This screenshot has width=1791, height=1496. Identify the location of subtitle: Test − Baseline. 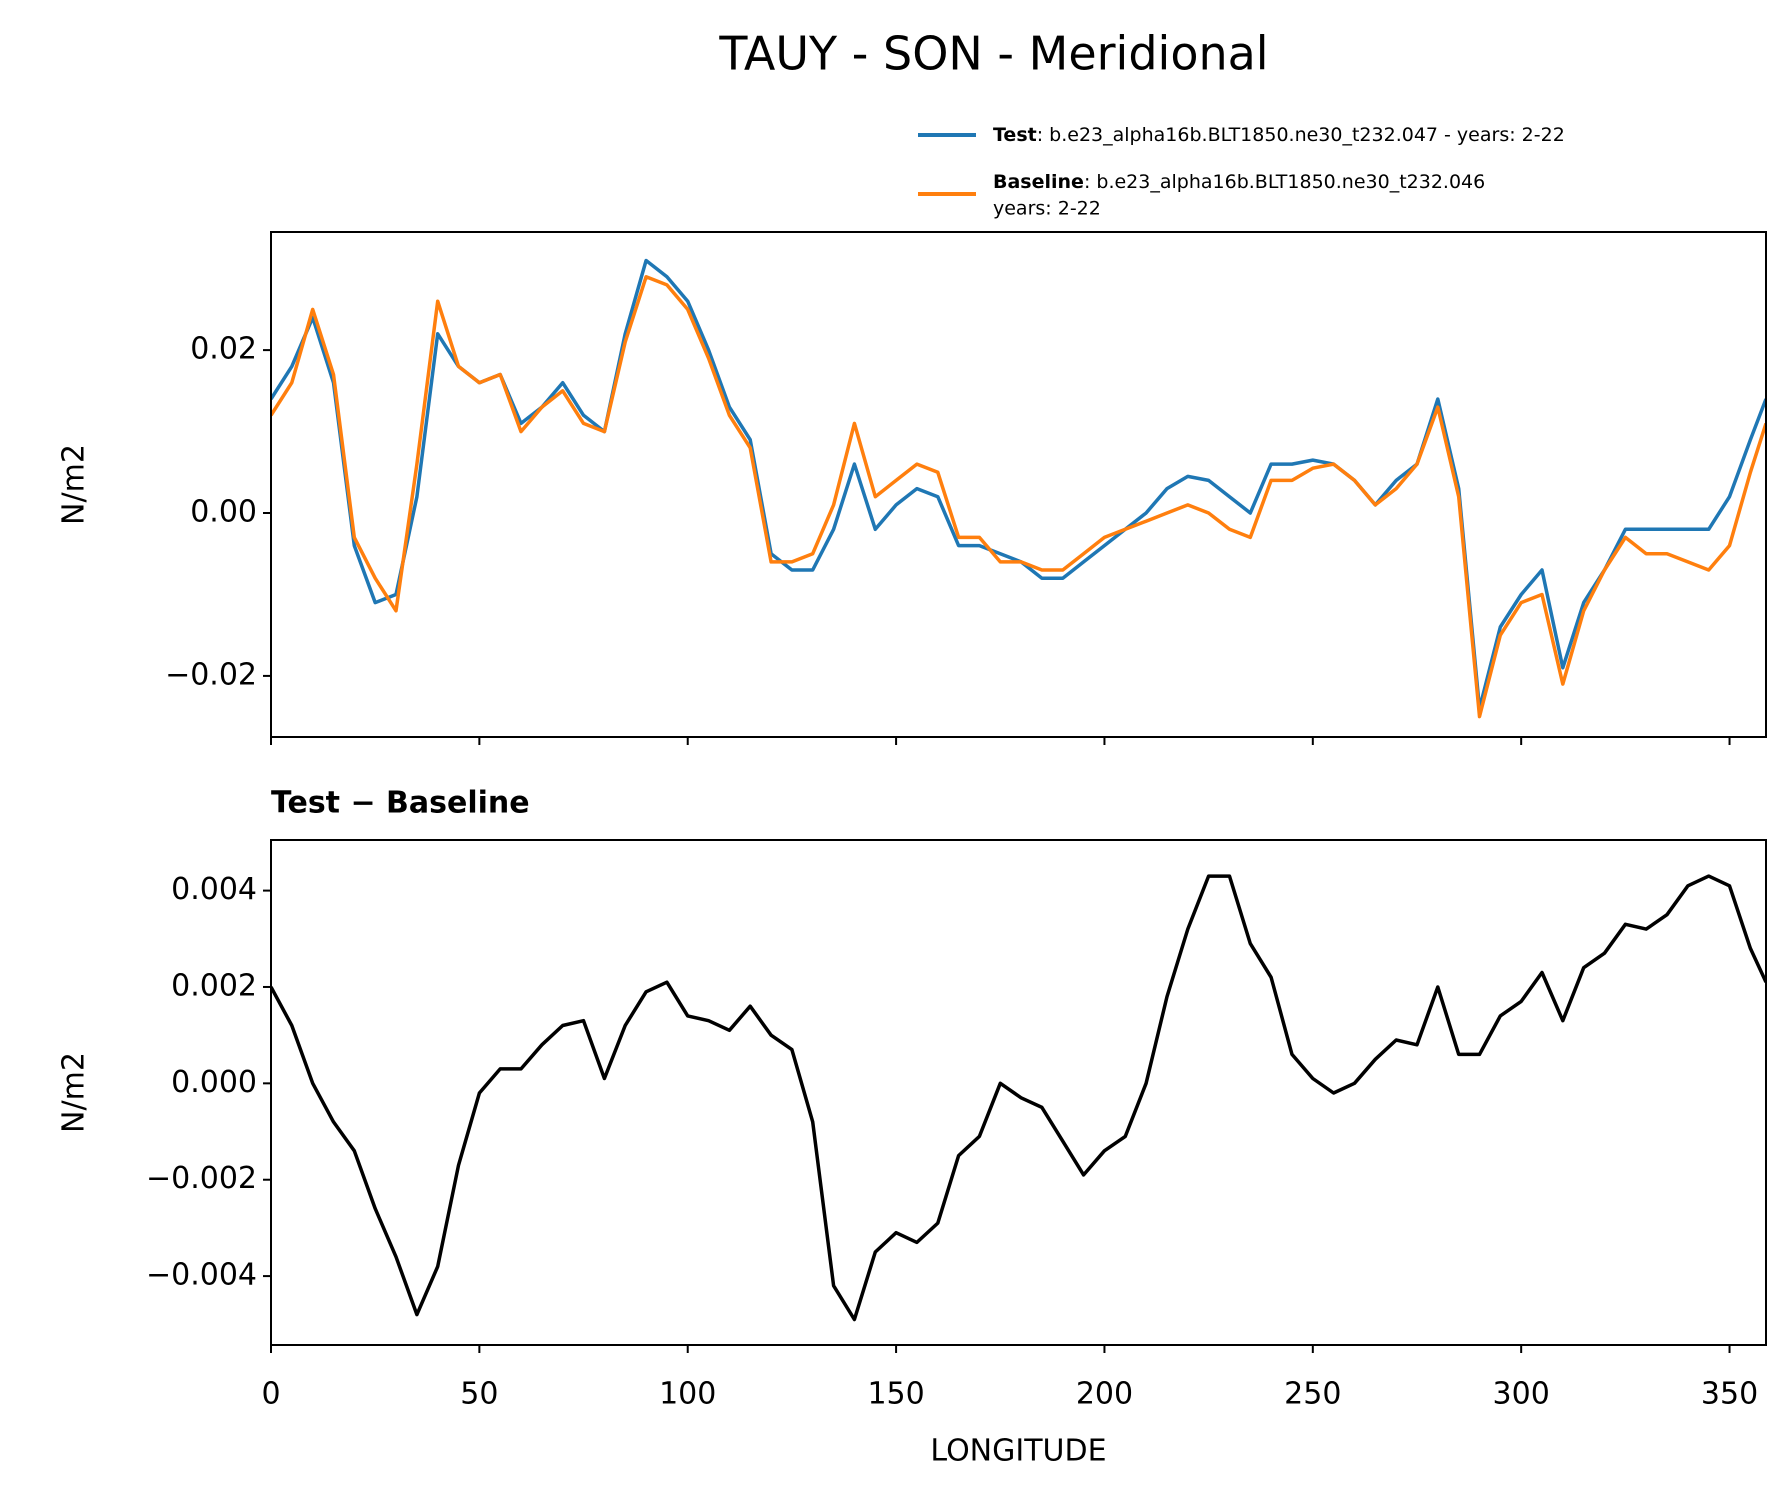
(400, 803).